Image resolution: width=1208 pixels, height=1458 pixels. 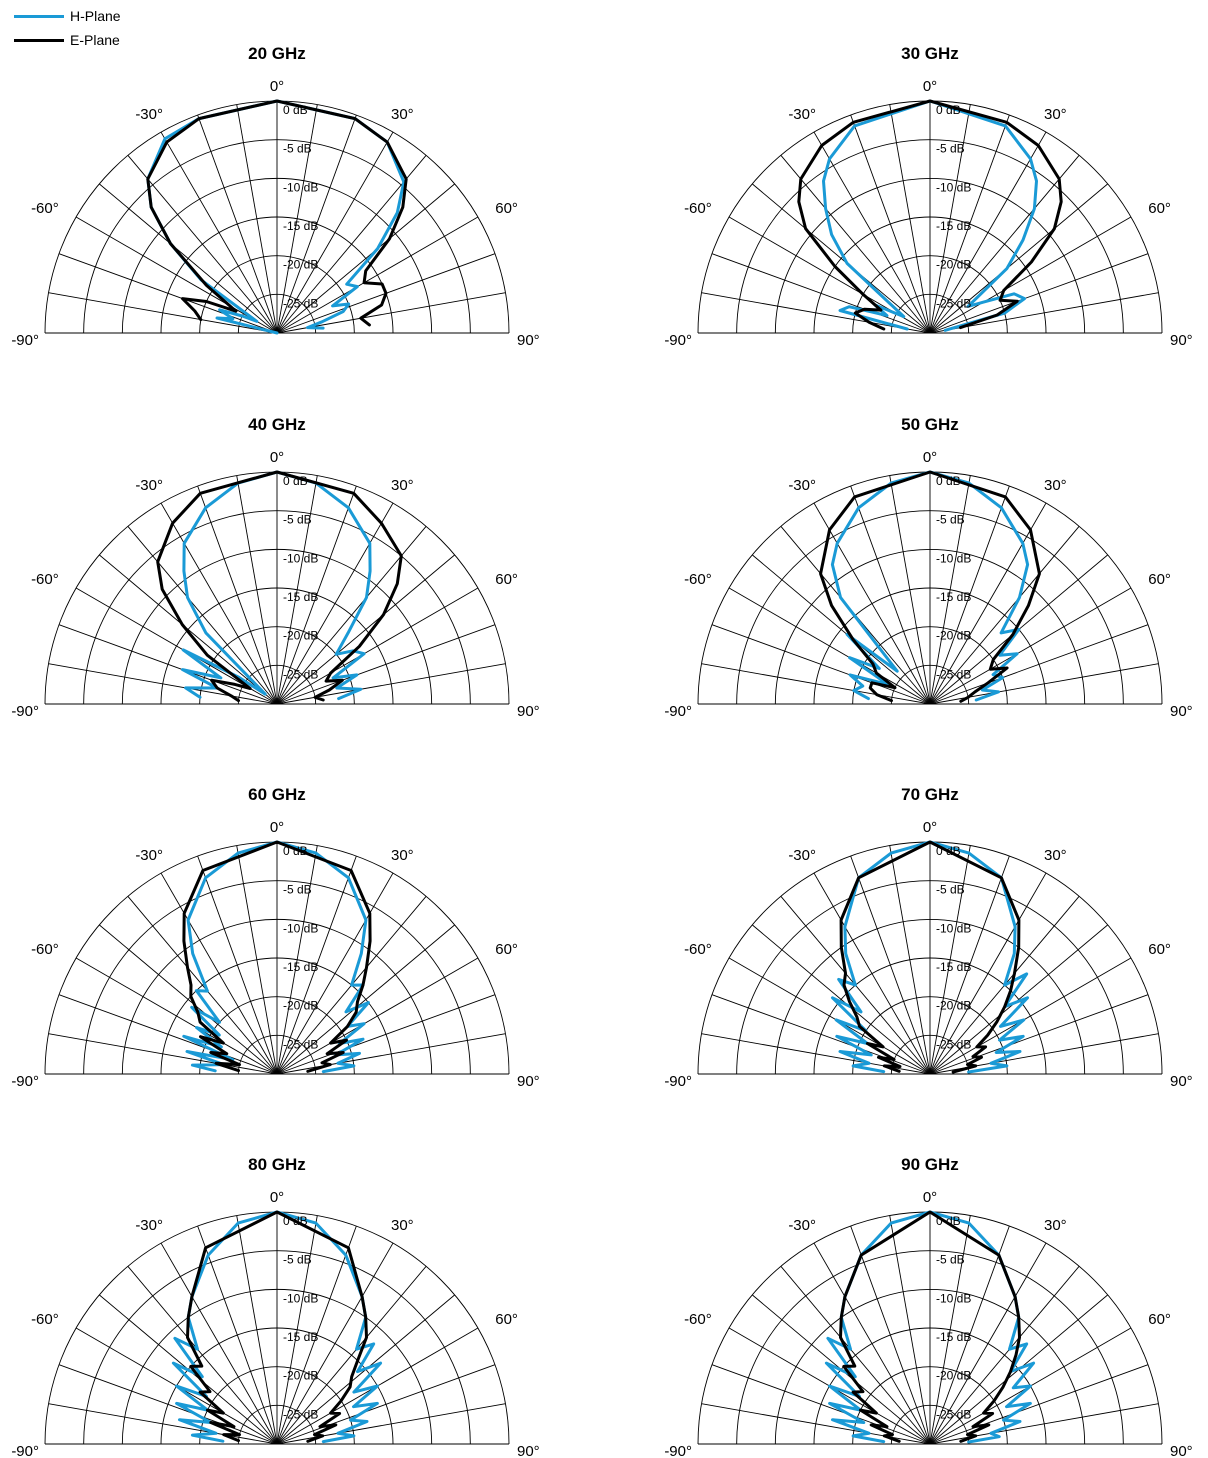 I want to click on legend-label-e-plane: E-Plane, so click(x=95, y=40).